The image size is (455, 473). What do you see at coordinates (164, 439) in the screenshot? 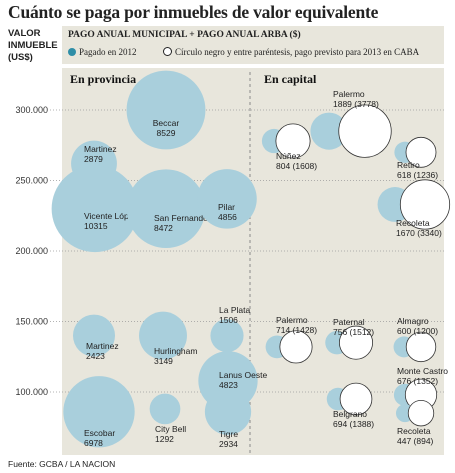
I see `data-label-value: 1292` at bounding box center [164, 439].